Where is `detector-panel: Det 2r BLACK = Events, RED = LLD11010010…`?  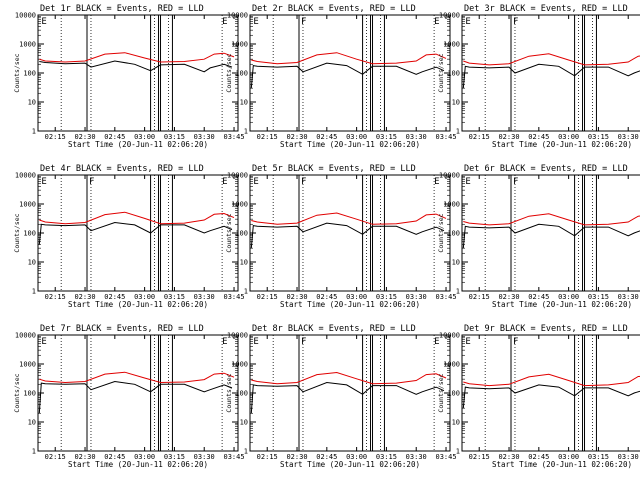 detector-panel: Det 2r BLACK = Events, RED = LLD11010010… is located at coordinates (341, 76).